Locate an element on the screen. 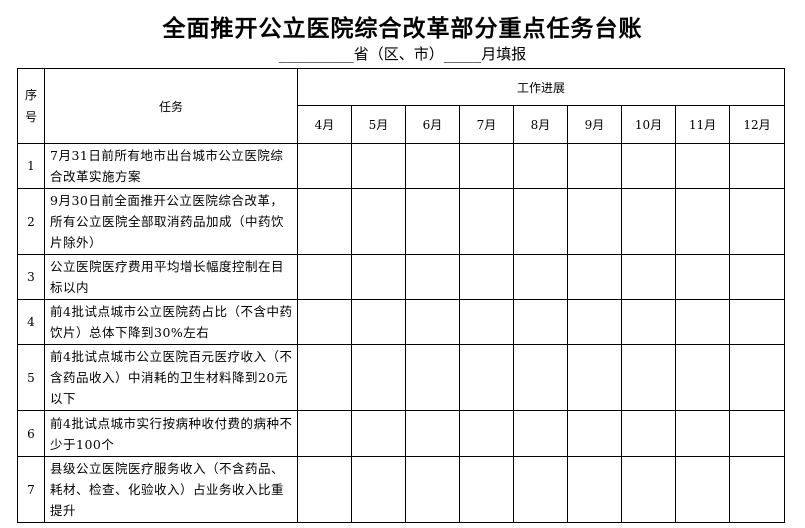  header-month: 6月 is located at coordinates (432, 124).